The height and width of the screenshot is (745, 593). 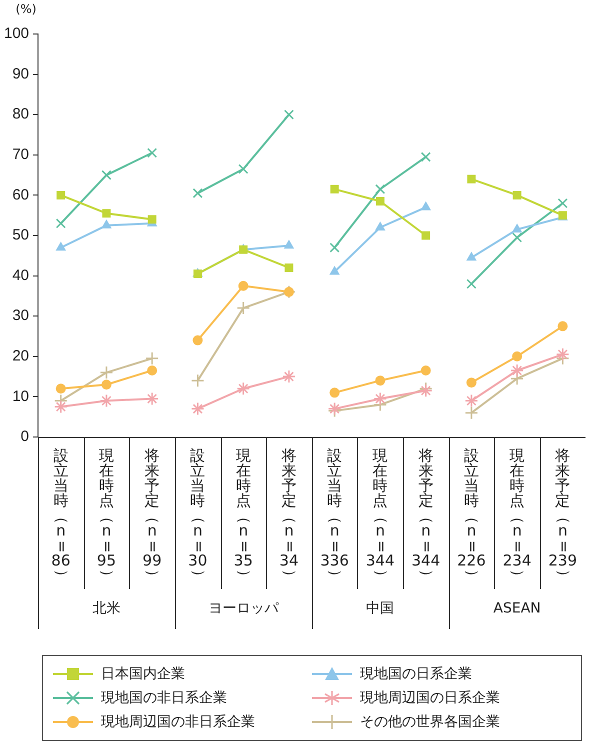 What do you see at coordinates (517, 608) in the screenshot?
I see `text: ASEAN` at bounding box center [517, 608].